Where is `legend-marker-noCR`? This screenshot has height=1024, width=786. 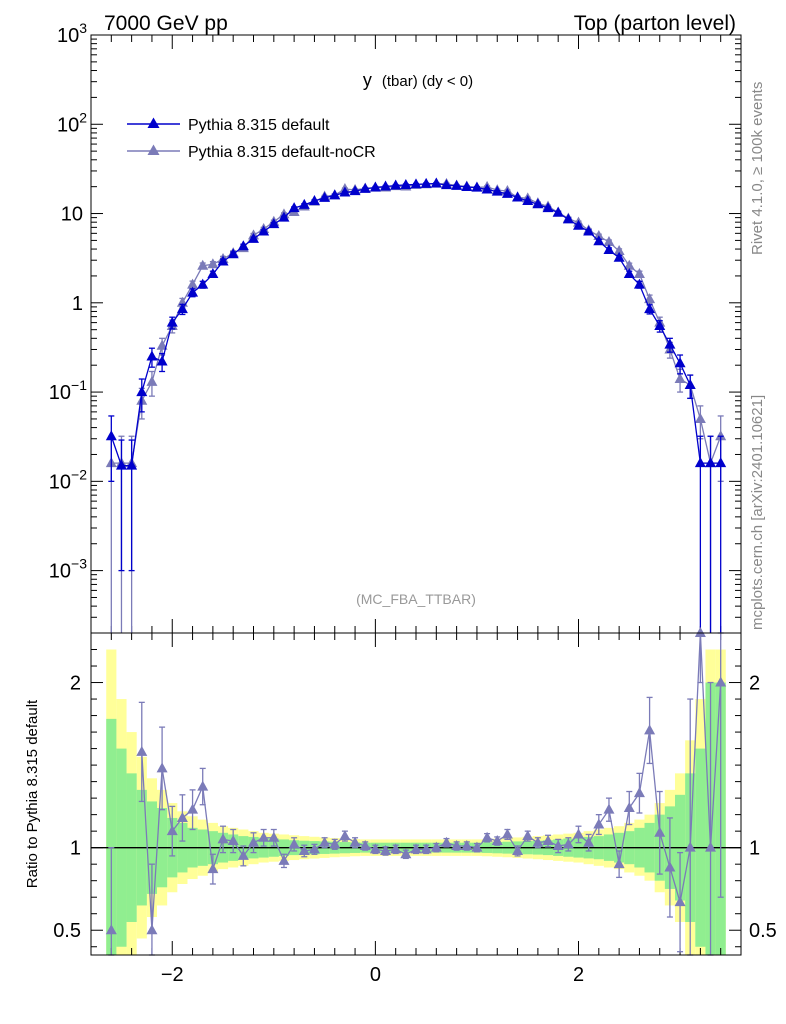 legend-marker-noCR is located at coordinates (153, 149).